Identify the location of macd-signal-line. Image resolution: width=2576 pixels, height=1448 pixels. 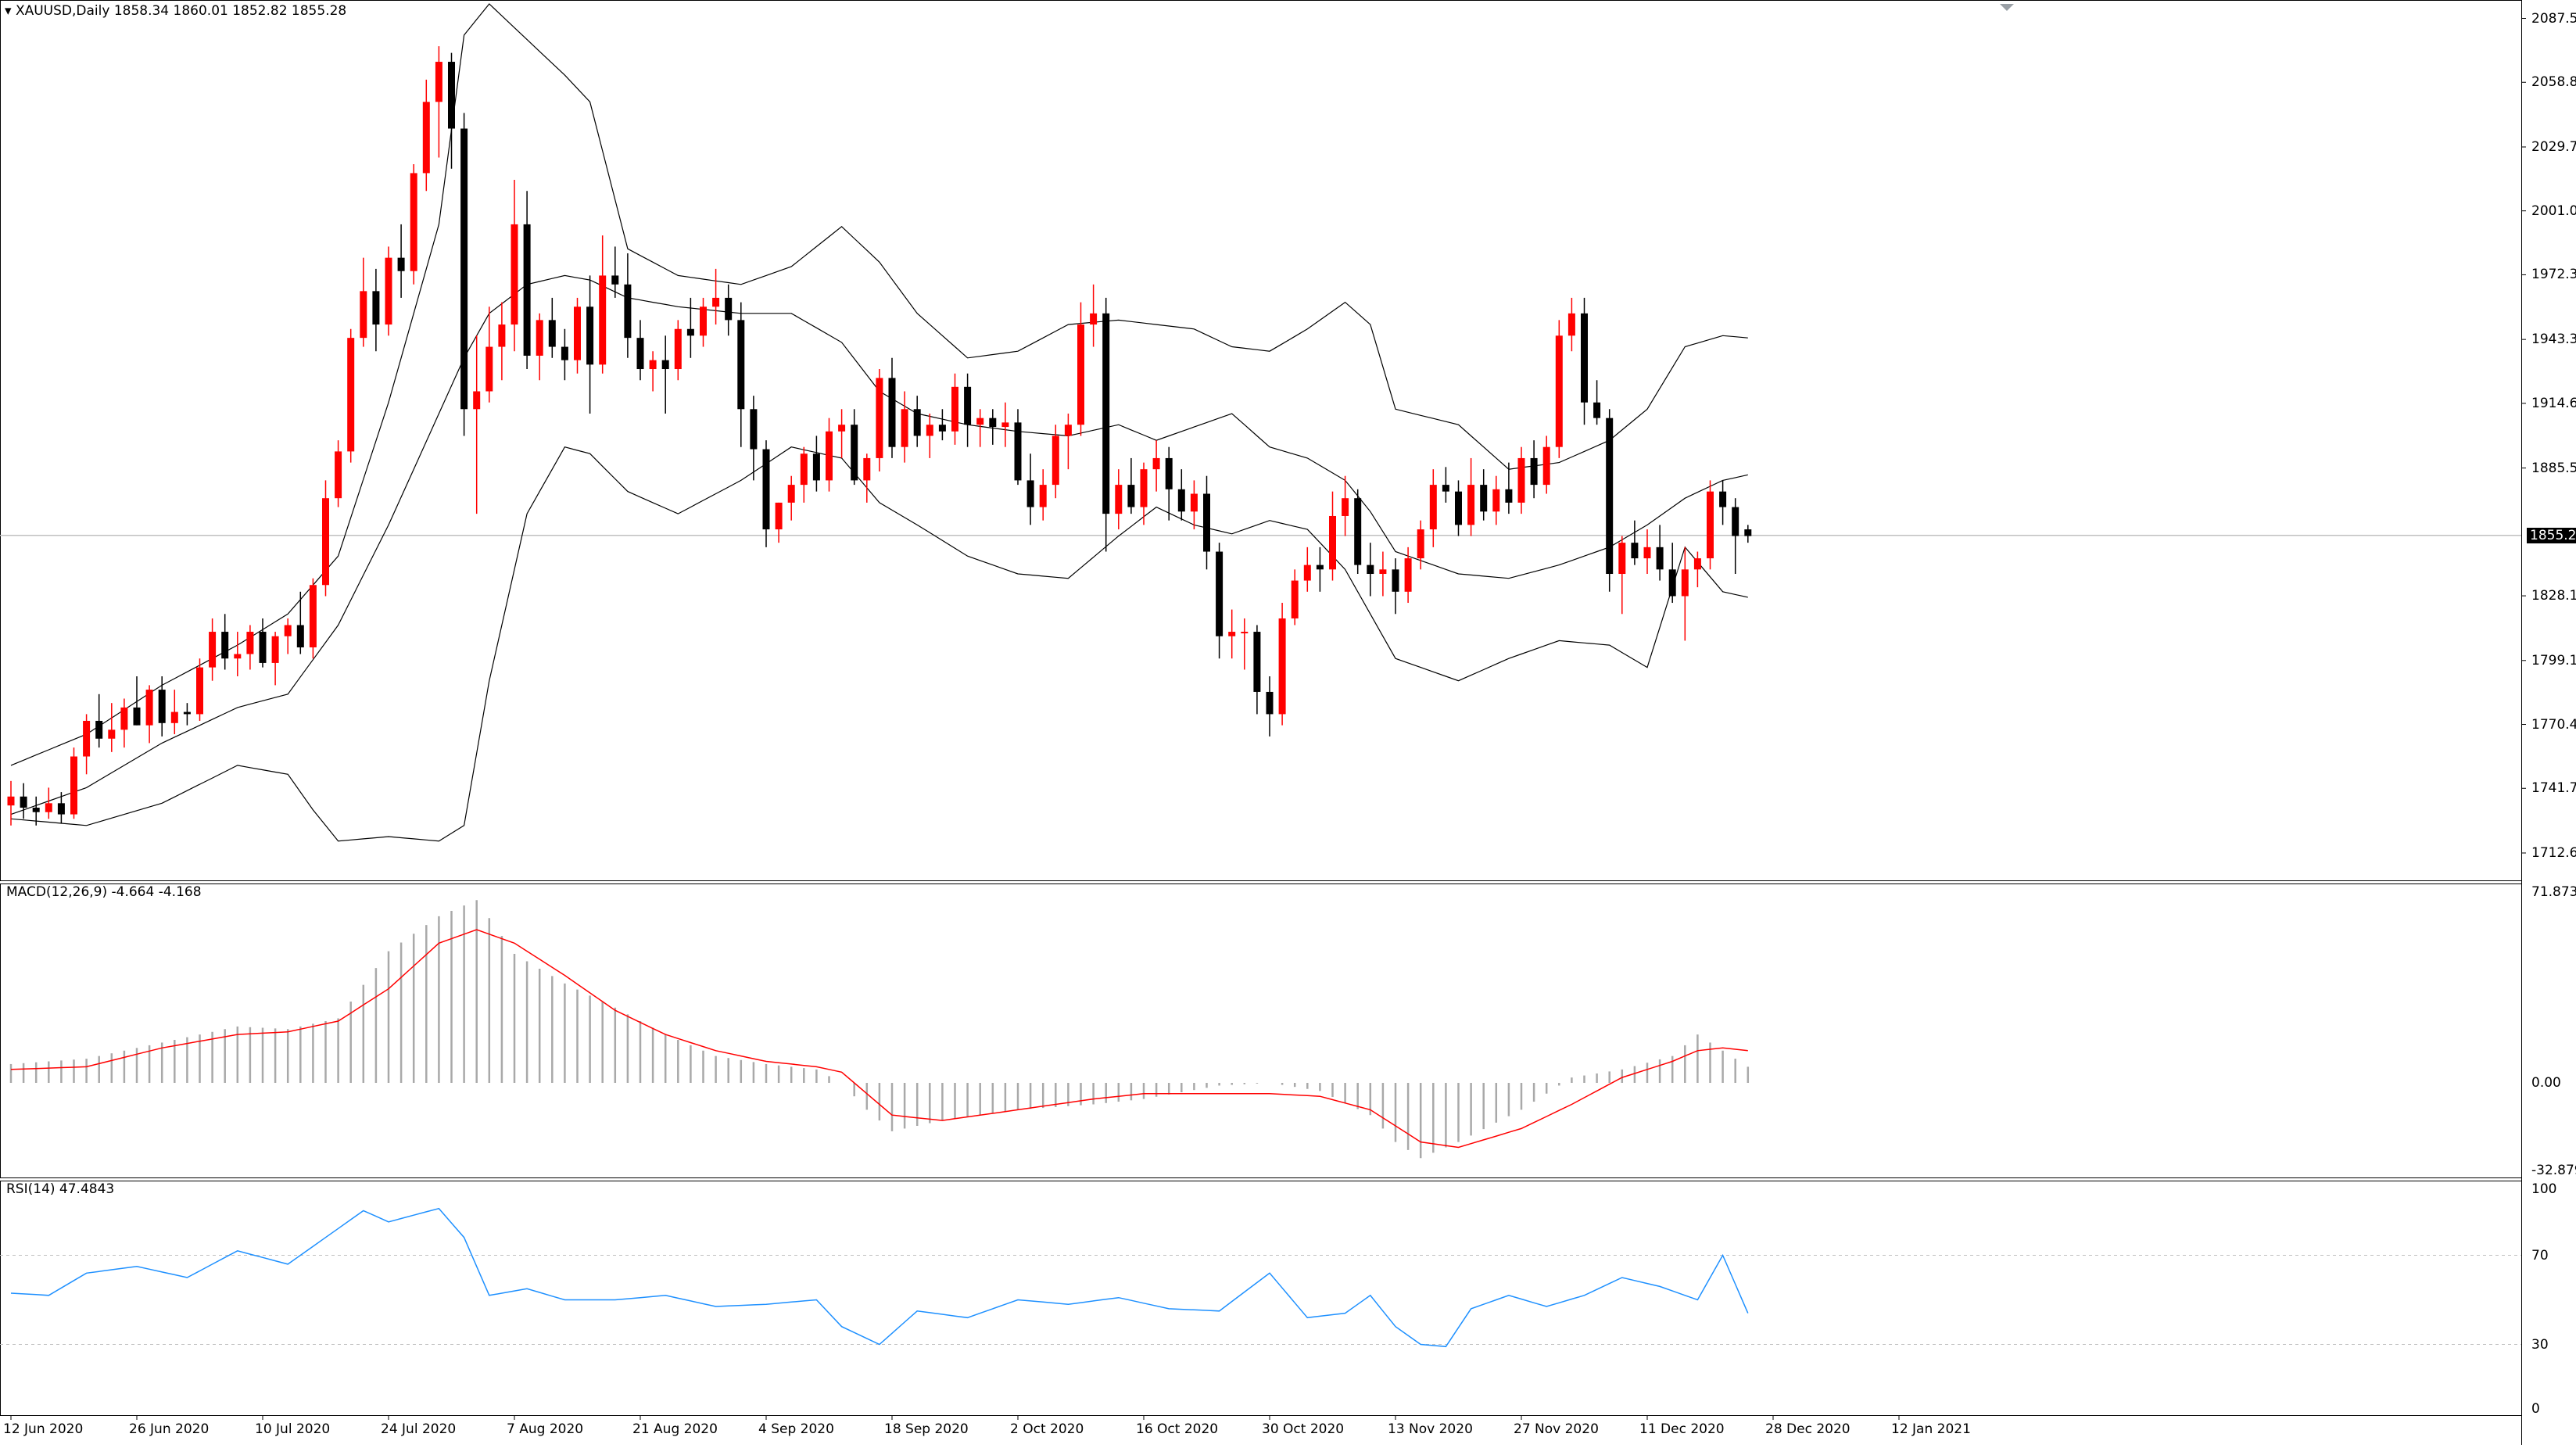
(879, 1039).